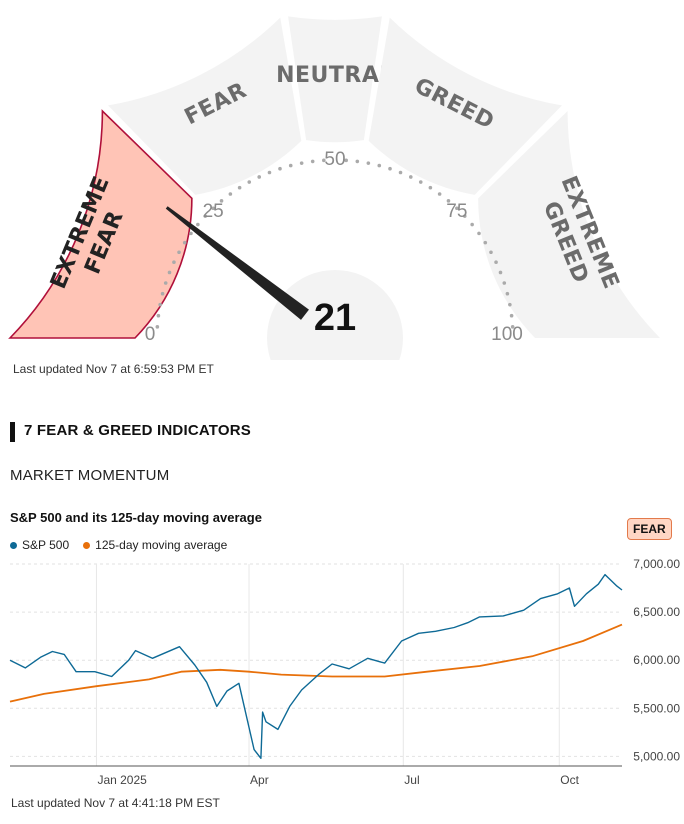 The image size is (684, 824). What do you see at coordinates (130, 432) in the screenshot?
I see `indicators-title: 7 FEAR & GREED INDICATORS` at bounding box center [130, 432].